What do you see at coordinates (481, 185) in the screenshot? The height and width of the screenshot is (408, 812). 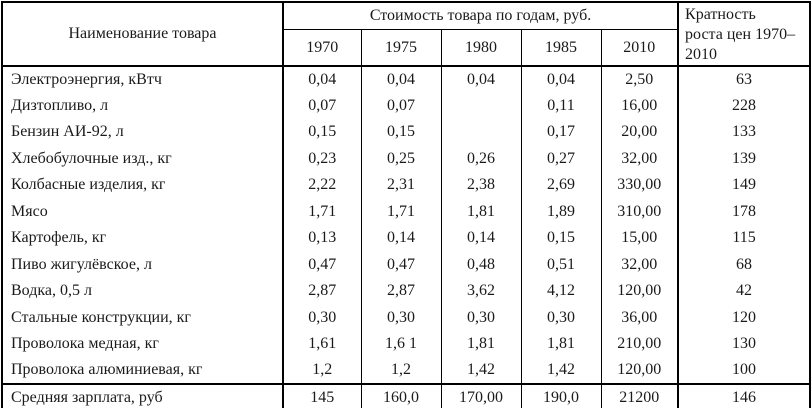 I see `price-cell: 2,38` at bounding box center [481, 185].